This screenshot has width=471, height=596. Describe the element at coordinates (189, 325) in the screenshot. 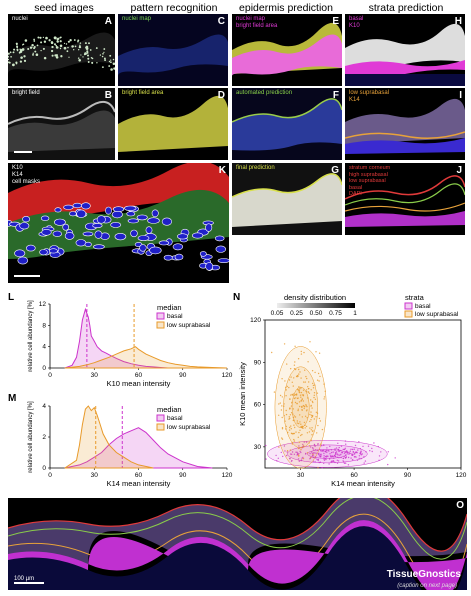

I see `legend-label: low suprabasal` at that location.